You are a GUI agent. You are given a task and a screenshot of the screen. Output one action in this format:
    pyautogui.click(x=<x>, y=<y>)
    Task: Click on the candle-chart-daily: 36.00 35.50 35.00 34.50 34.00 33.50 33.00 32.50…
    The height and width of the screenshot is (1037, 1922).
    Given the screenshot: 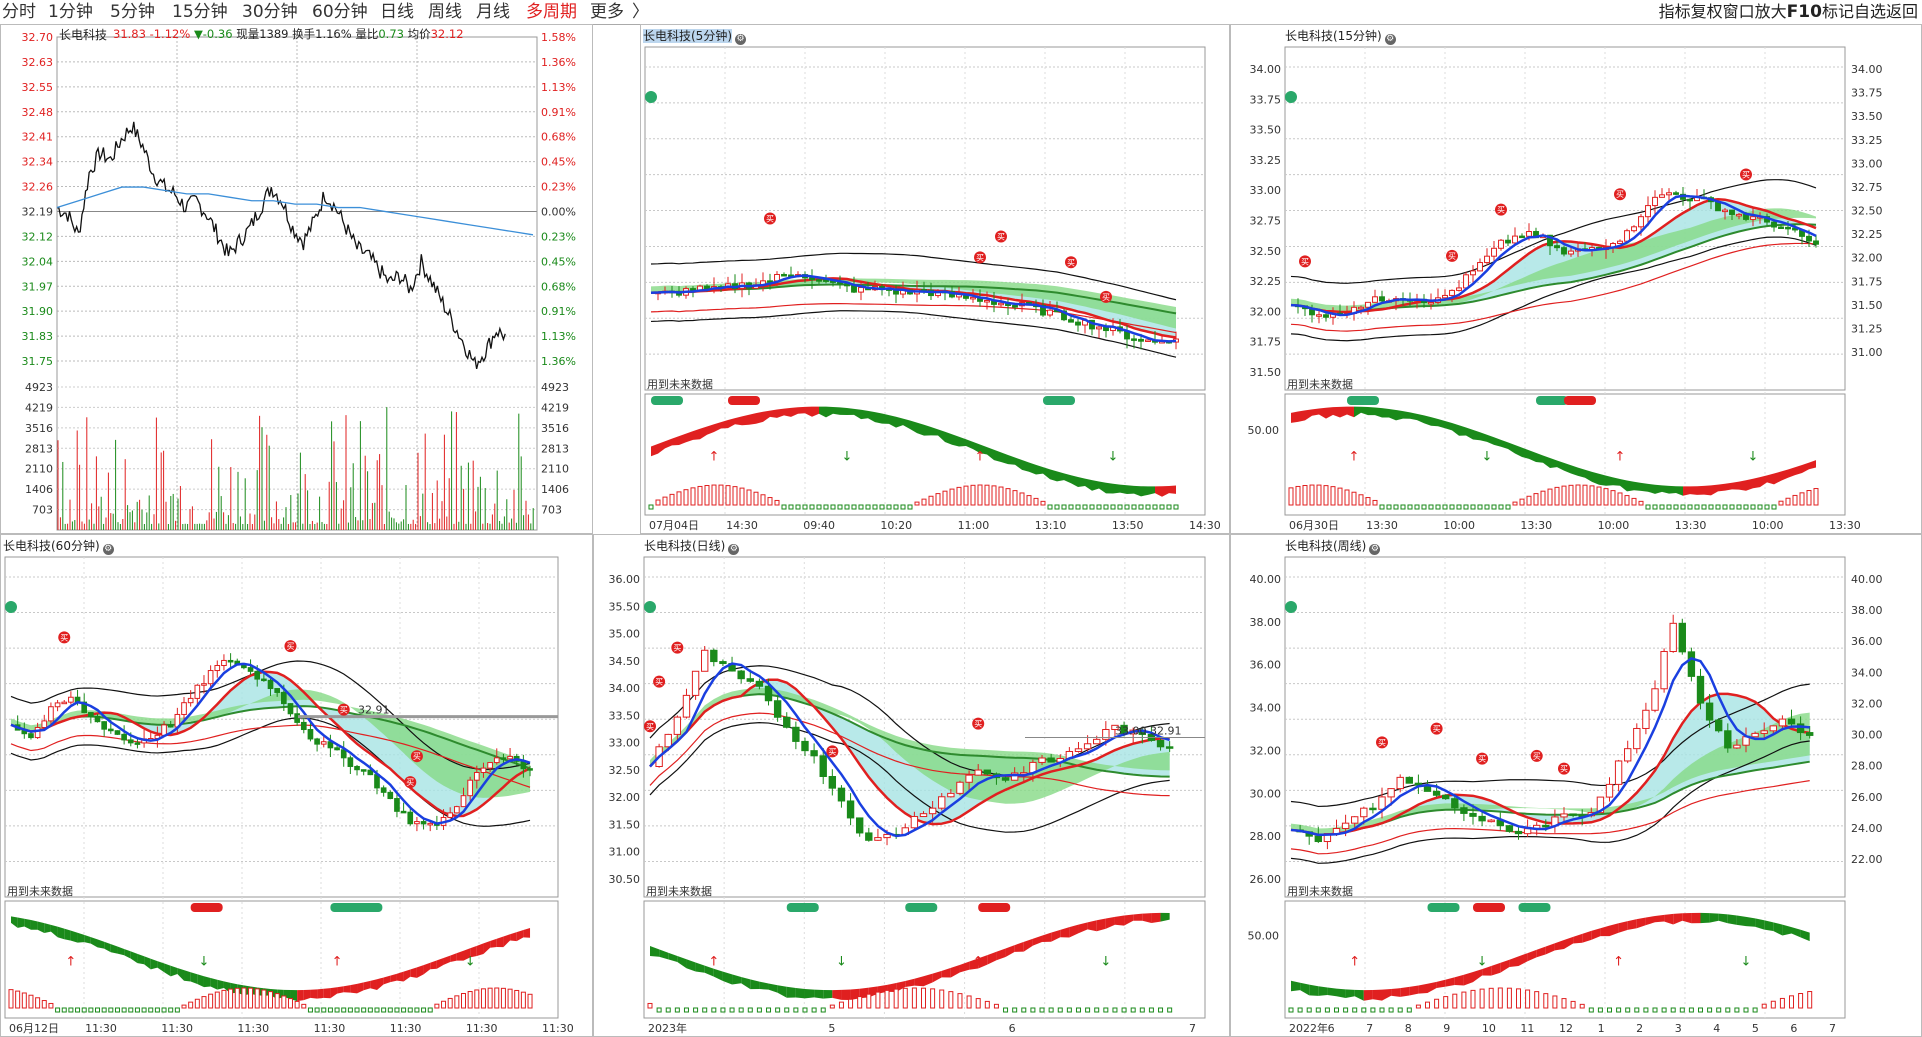 What is the action you would take?
    pyautogui.click(x=907, y=795)
    